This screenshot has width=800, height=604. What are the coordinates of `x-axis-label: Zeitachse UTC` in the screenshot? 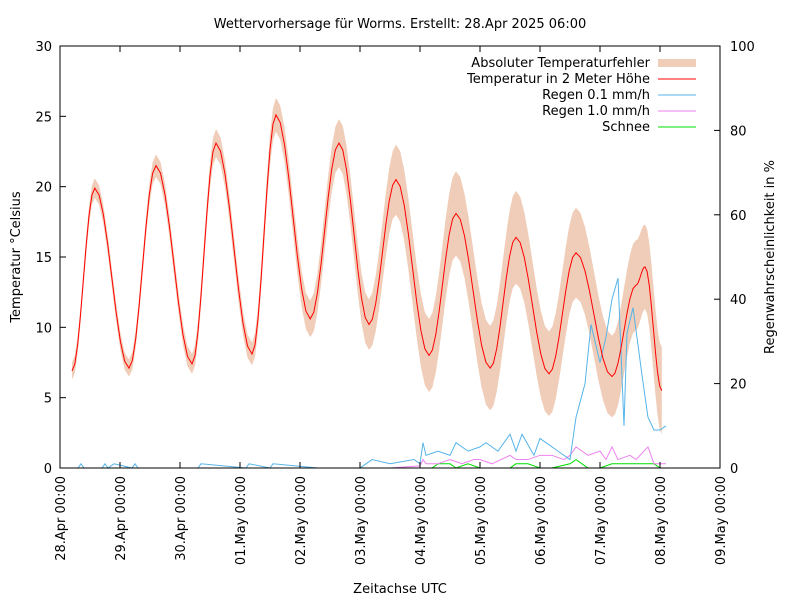 It's located at (400, 589).